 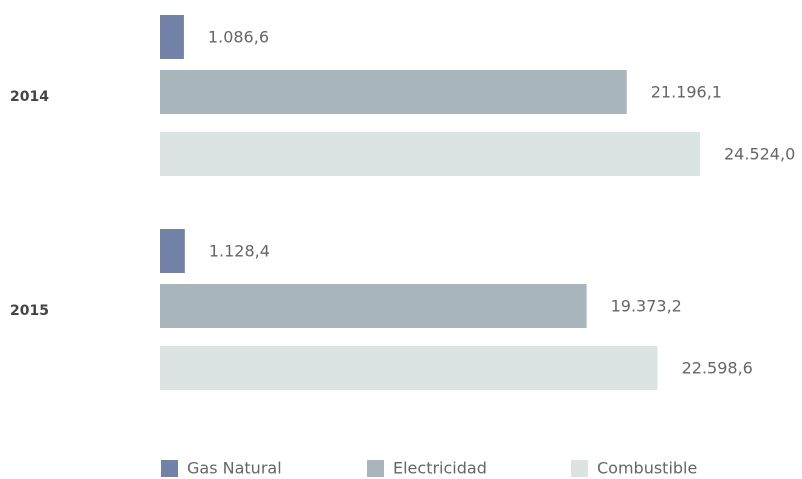 What do you see at coordinates (646, 306) in the screenshot?
I see `value-label: 19.373,2` at bounding box center [646, 306].